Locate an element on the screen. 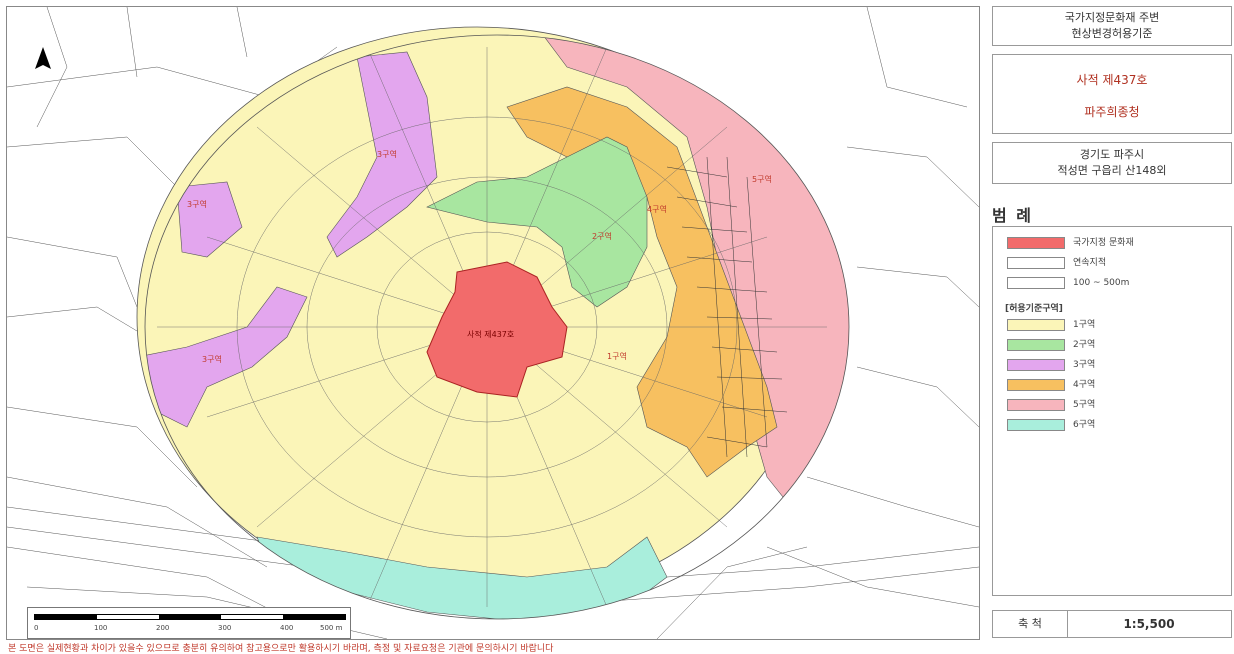  address-line1: 경기도 파주시 is located at coordinates (1112, 154).